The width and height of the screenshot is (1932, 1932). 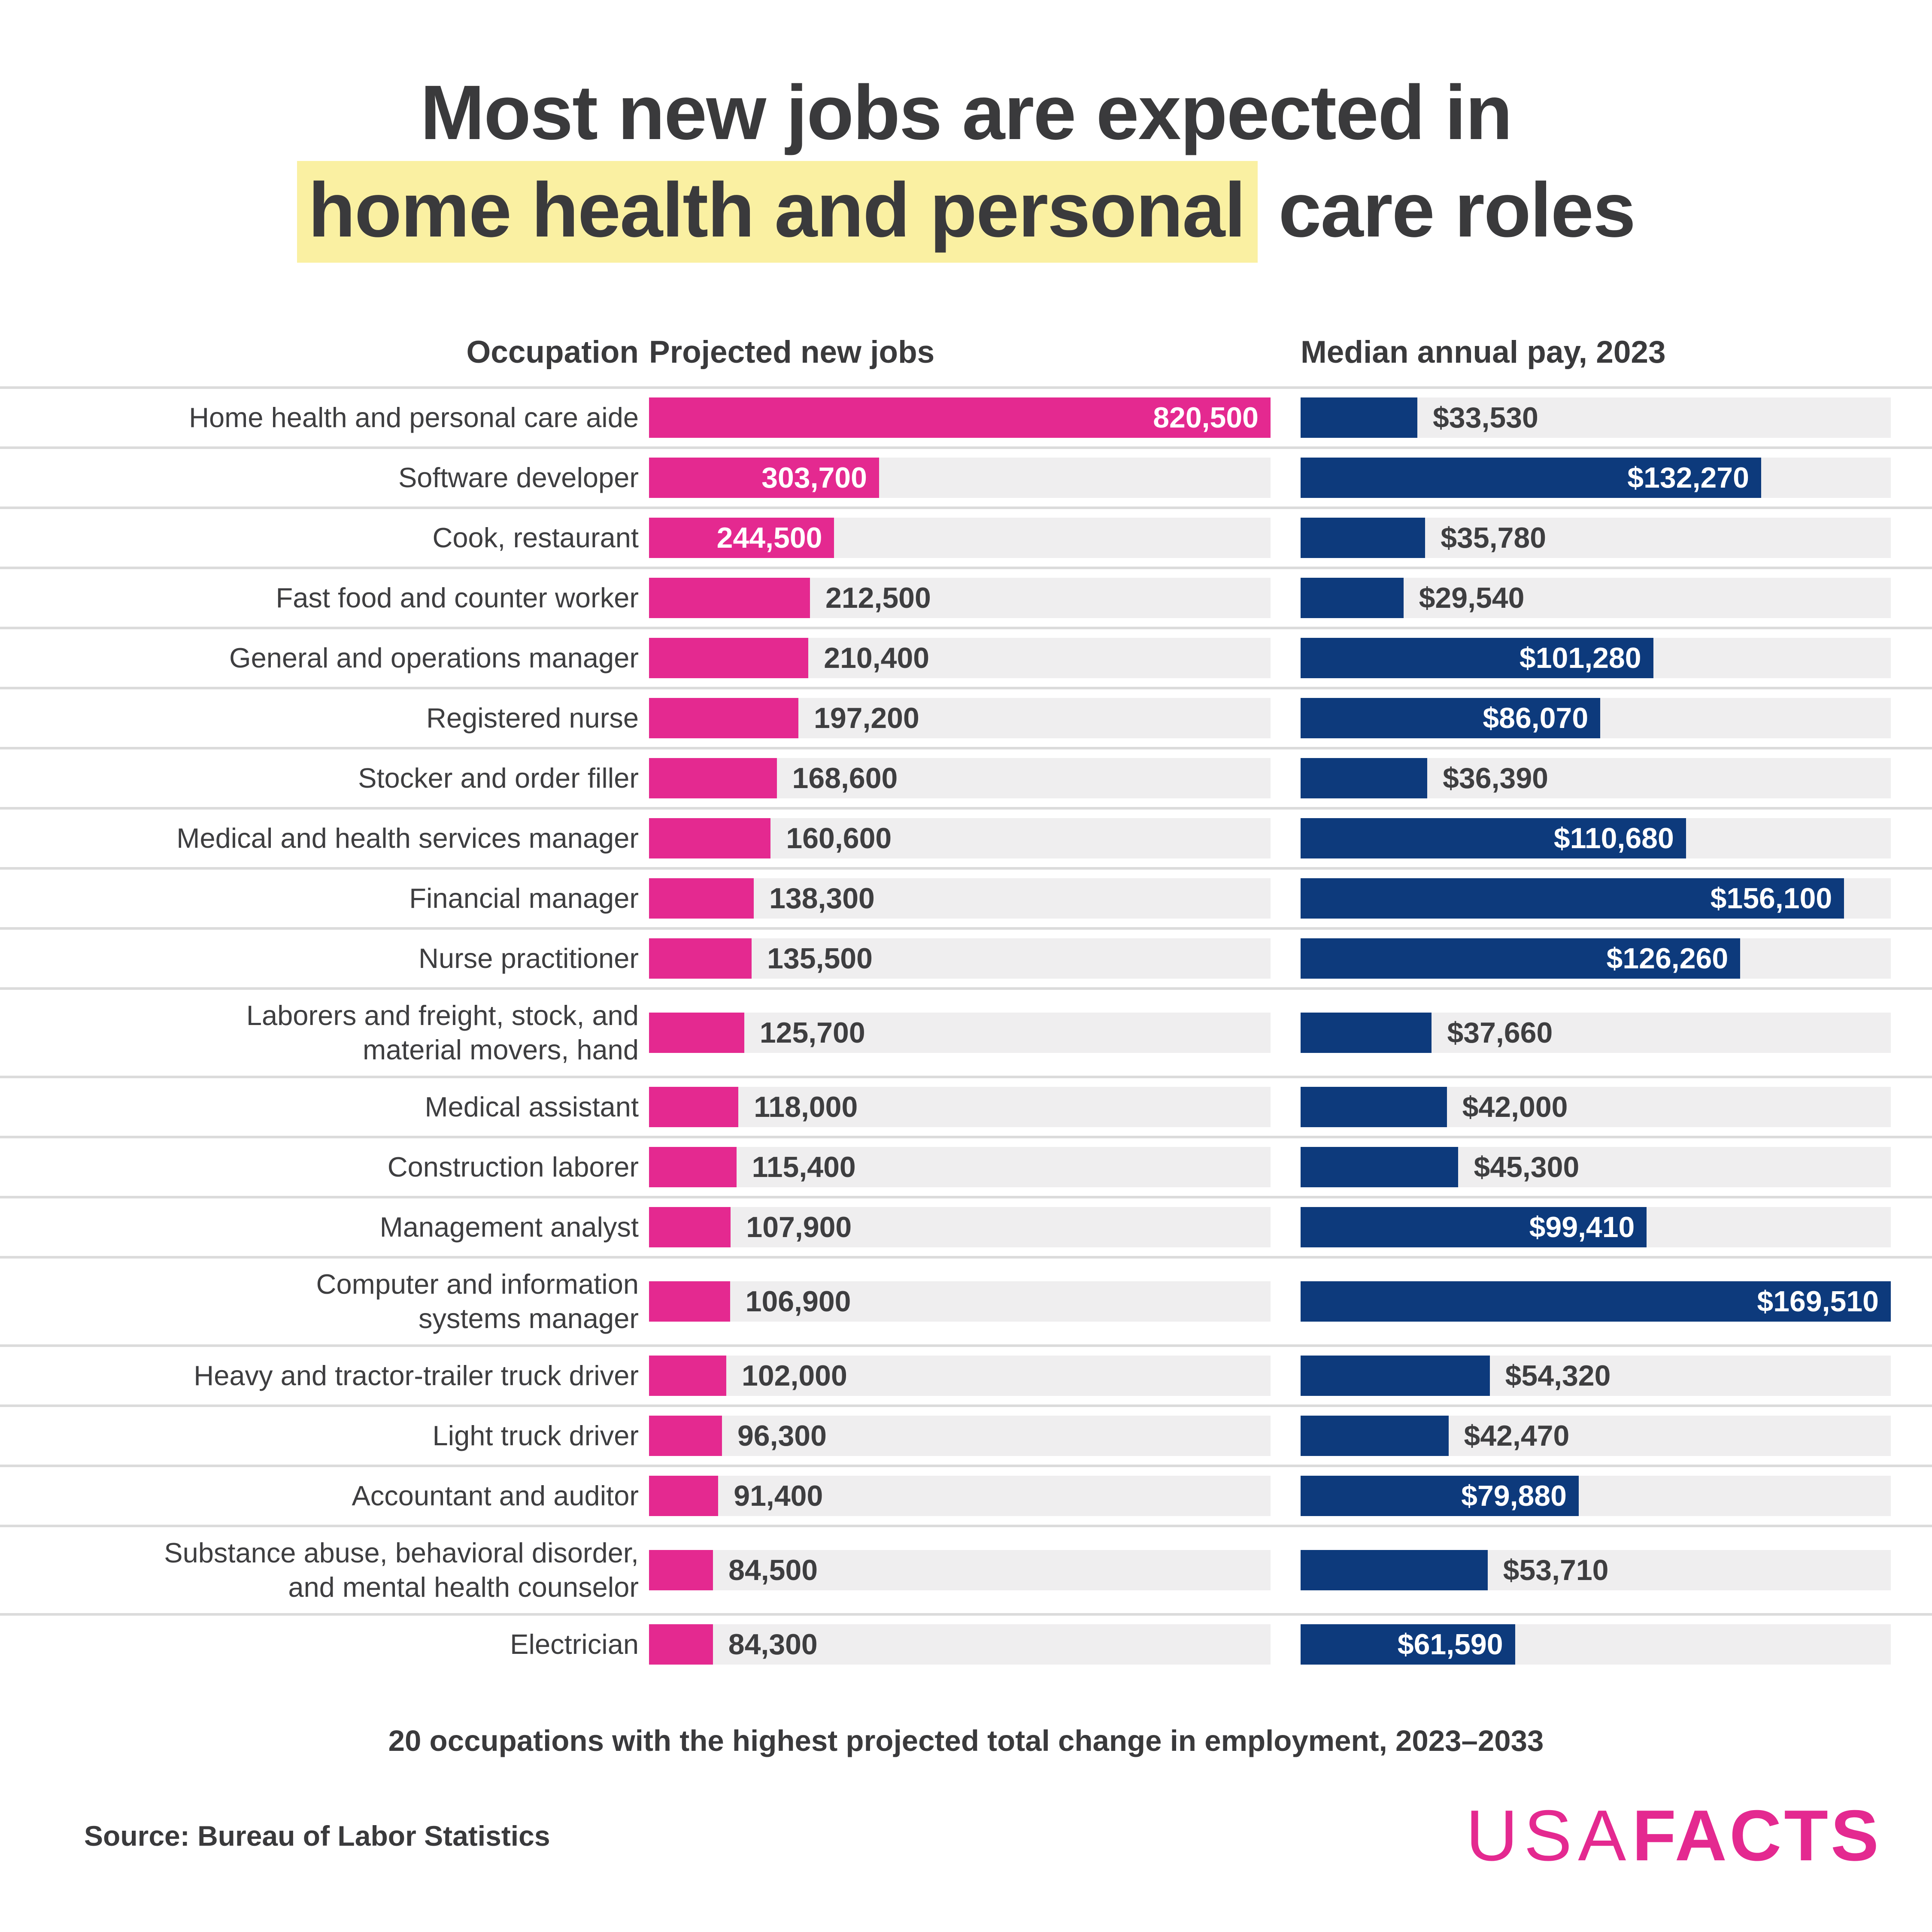 What do you see at coordinates (407, 838) in the screenshot?
I see `occupation-label: Medical and health services manager` at bounding box center [407, 838].